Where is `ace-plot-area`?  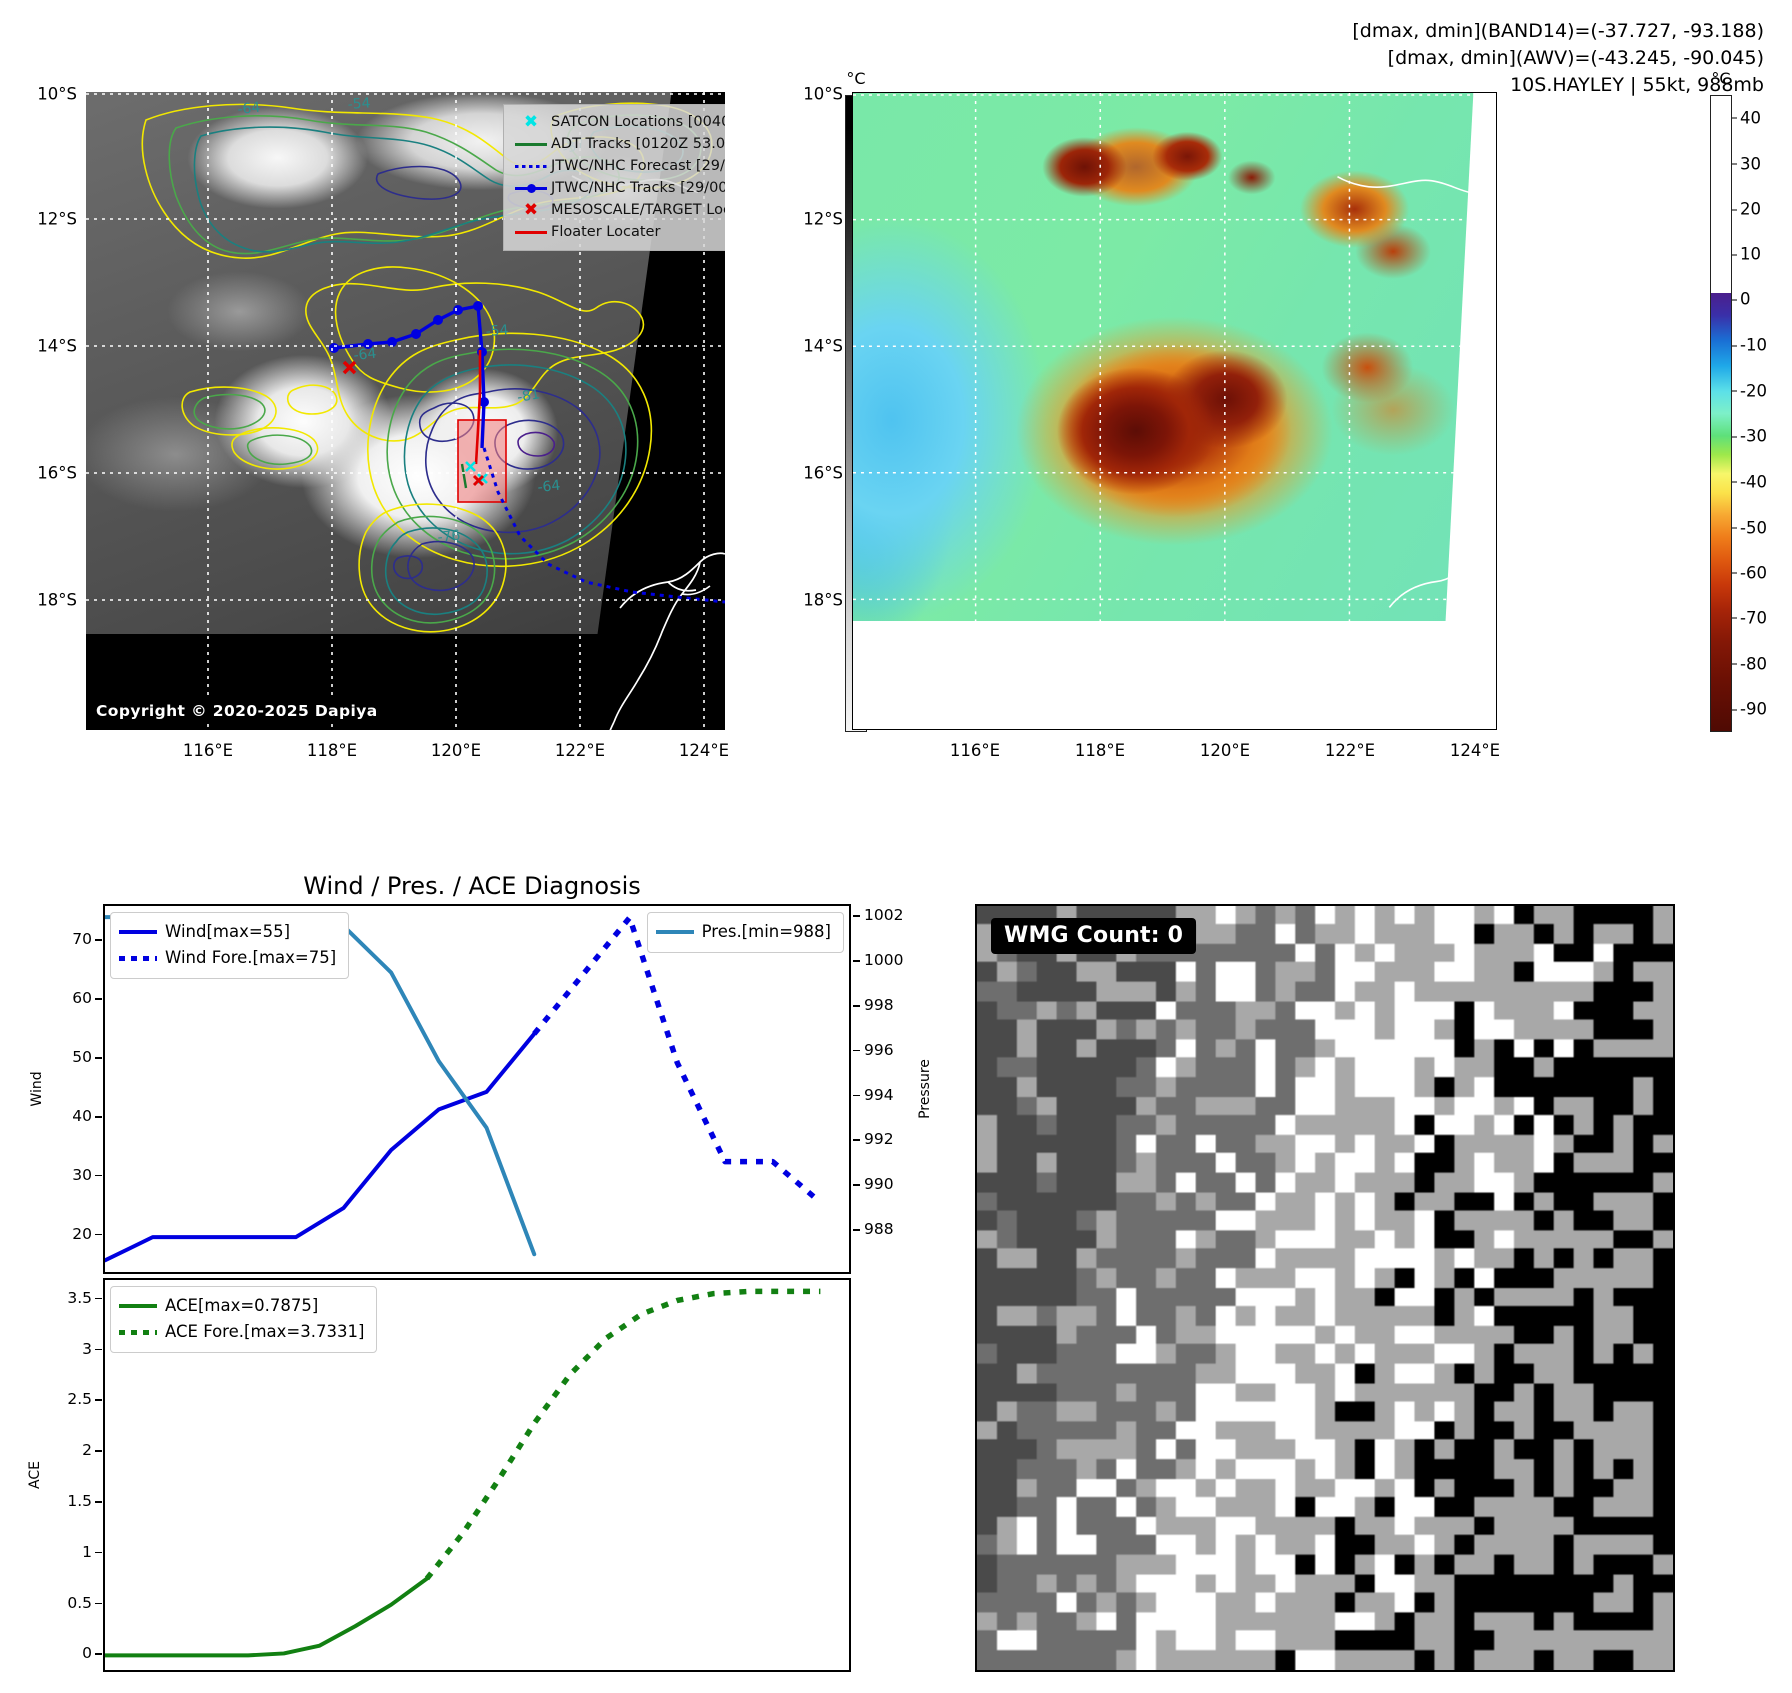 ace-plot-area is located at coordinates (463, 1473).